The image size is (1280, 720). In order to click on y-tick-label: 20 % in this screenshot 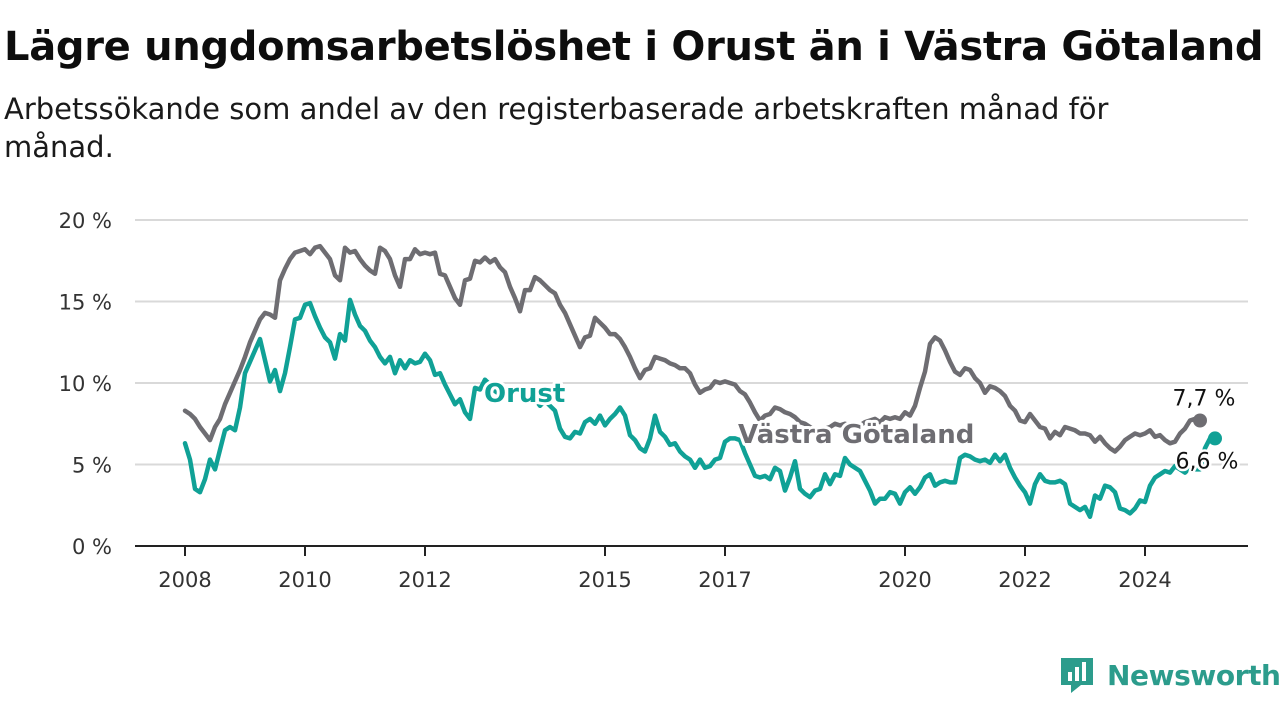, I will do `click(85, 221)`.